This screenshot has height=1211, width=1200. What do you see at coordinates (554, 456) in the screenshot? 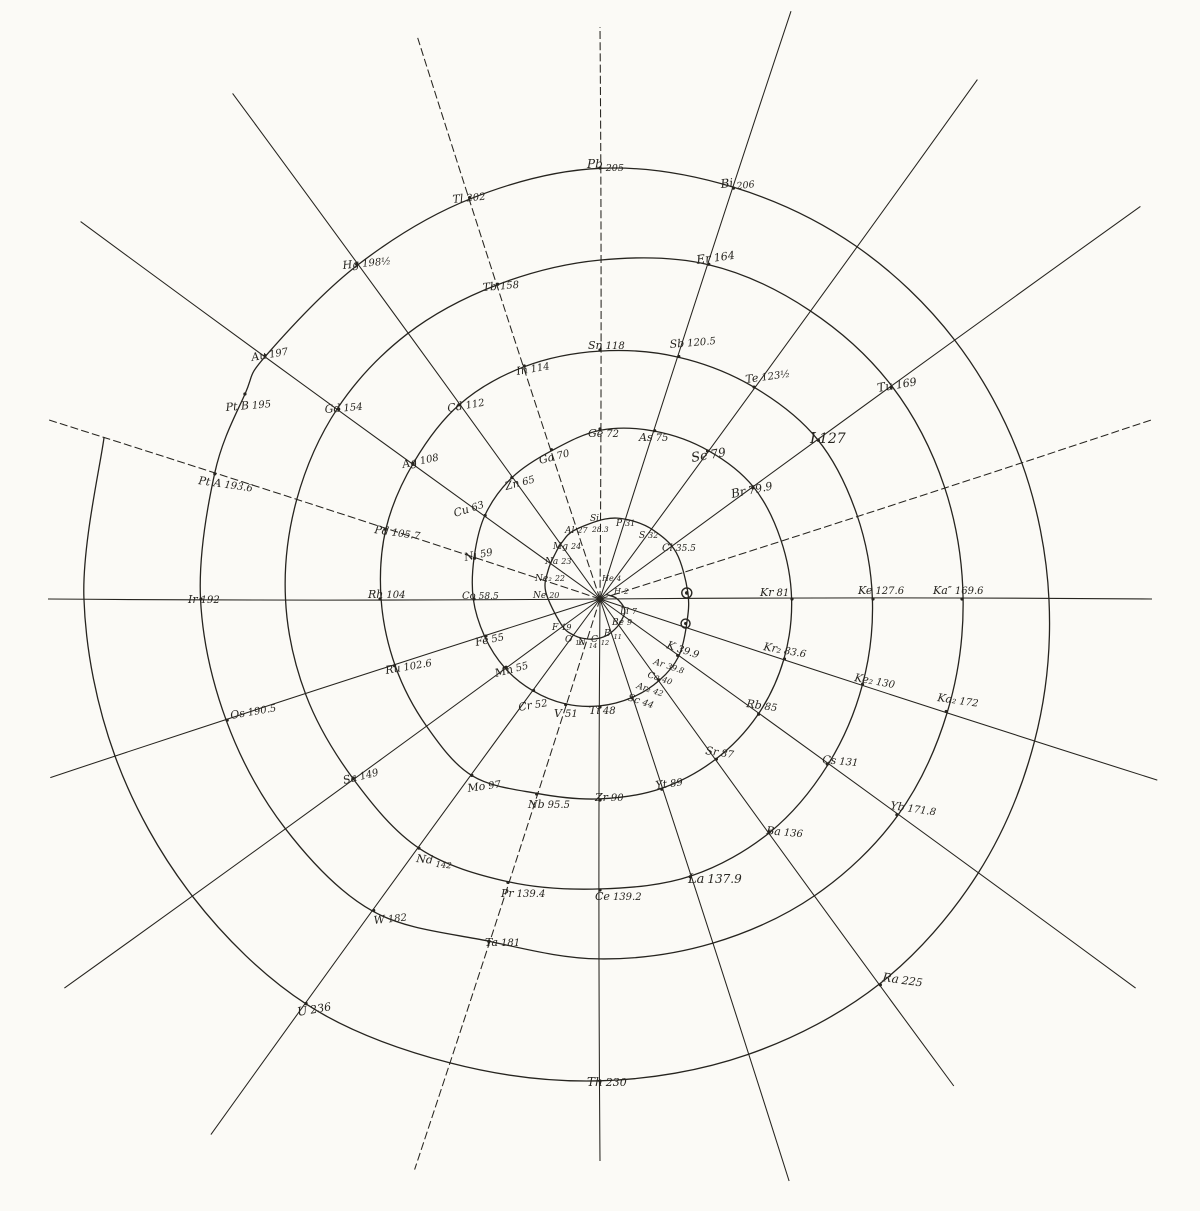
I see `element-label-ga: Ga70` at bounding box center [554, 456].